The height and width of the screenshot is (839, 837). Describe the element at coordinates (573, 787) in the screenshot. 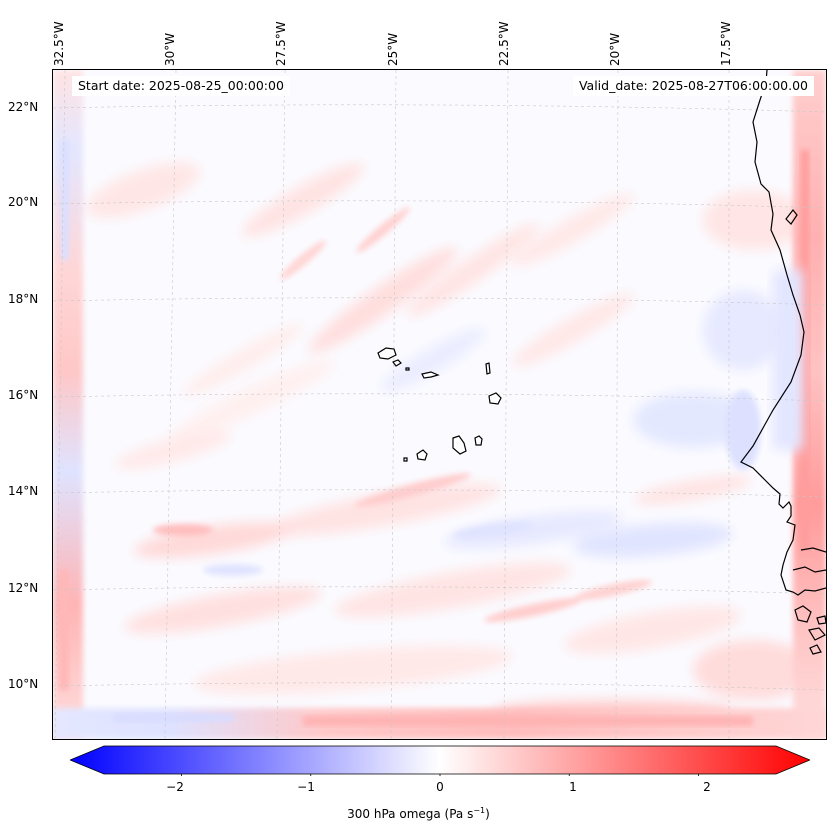

I see `colorbar-tick-1: 1` at that location.